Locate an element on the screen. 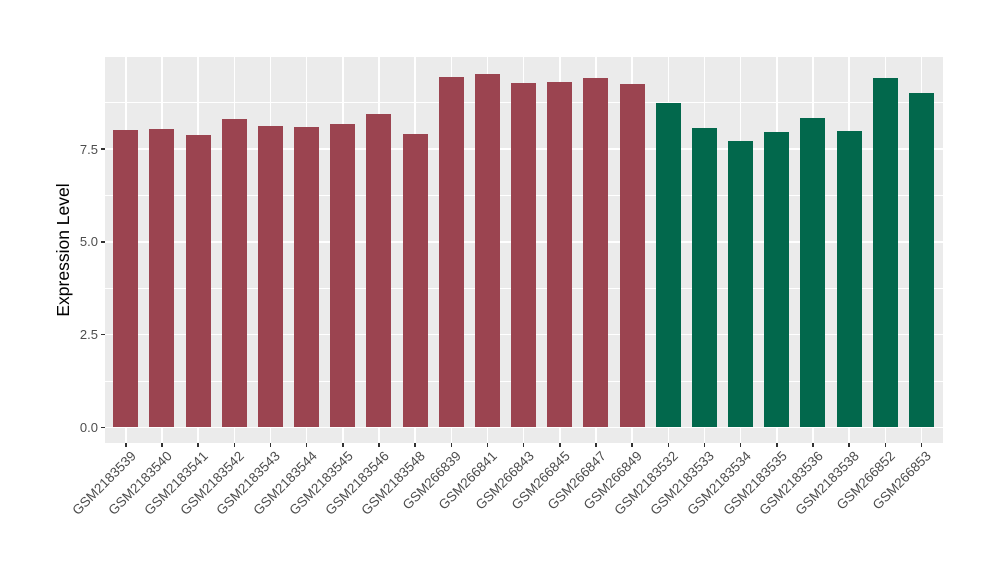 This screenshot has height=580, width=1000. bar-GSM266839 is located at coordinates (451, 252).